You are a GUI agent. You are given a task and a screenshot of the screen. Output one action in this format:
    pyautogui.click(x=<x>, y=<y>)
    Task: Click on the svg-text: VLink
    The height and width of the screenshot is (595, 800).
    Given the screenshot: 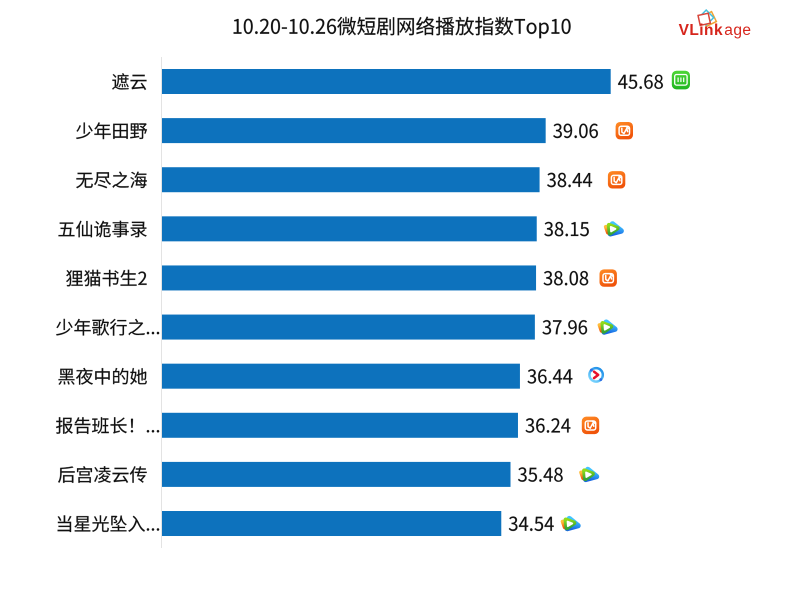 What is the action you would take?
    pyautogui.click(x=701, y=30)
    